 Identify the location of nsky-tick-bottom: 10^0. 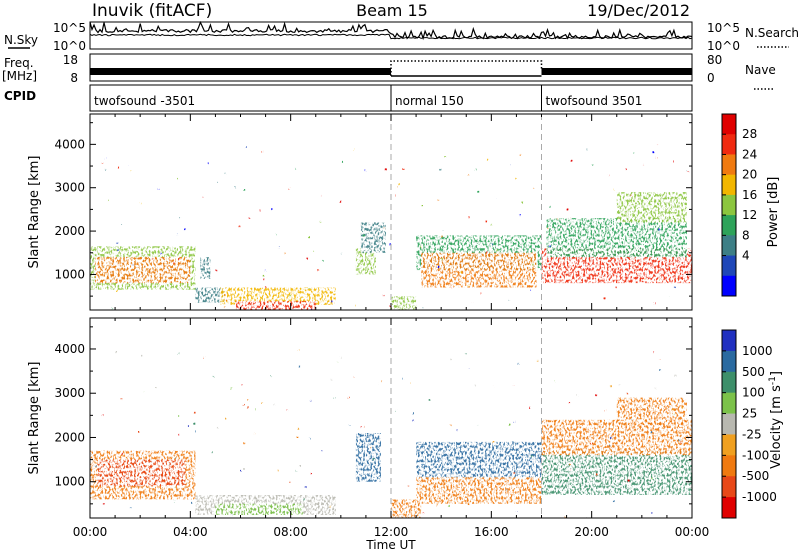
(69, 46).